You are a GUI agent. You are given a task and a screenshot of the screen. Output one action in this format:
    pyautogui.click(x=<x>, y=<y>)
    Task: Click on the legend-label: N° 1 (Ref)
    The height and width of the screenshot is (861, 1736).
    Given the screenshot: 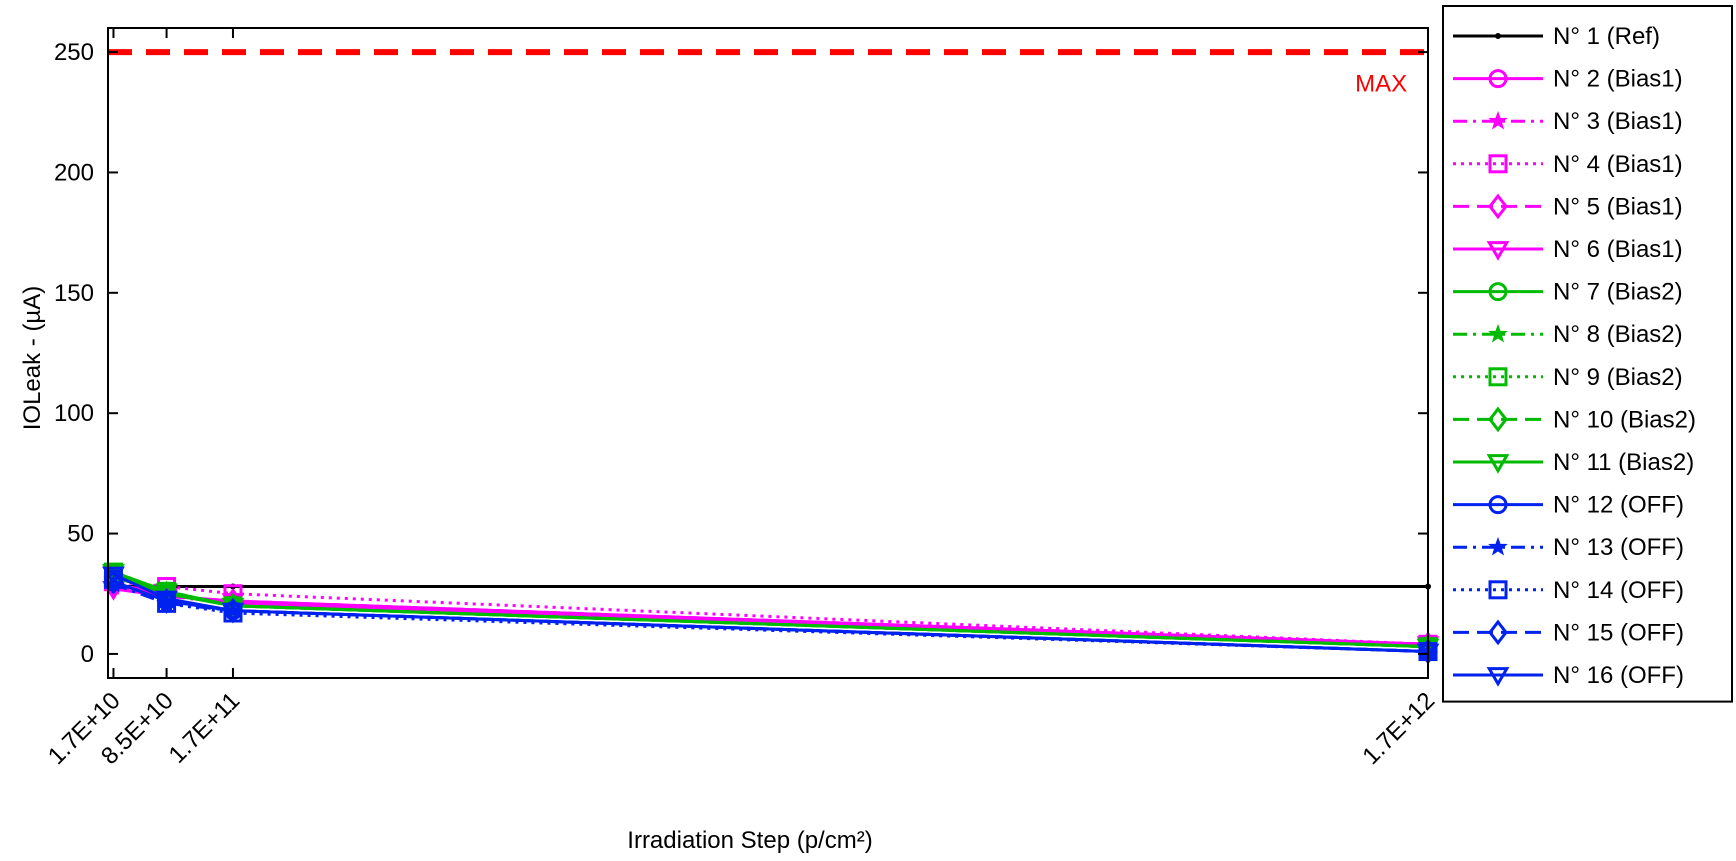 What is the action you would take?
    pyautogui.click(x=1606, y=36)
    